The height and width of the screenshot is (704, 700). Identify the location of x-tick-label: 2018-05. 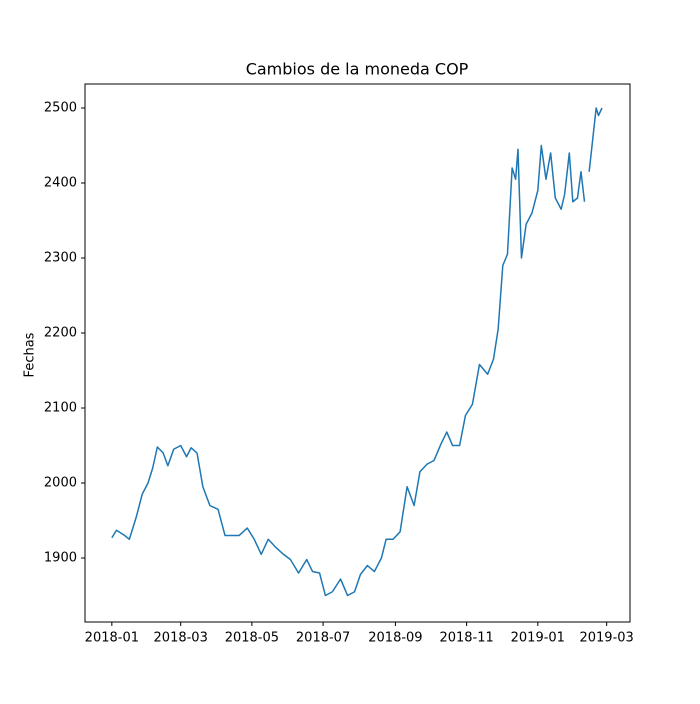
(252, 638).